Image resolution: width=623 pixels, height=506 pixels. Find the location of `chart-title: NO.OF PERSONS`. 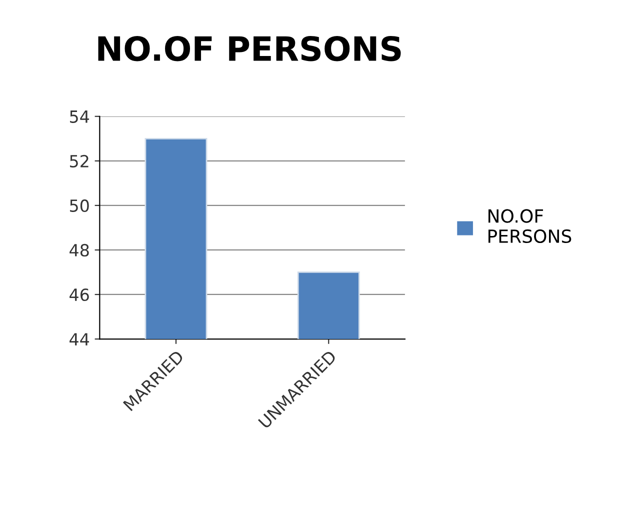

chart-title: NO.OF PERSONS is located at coordinates (249, 49).